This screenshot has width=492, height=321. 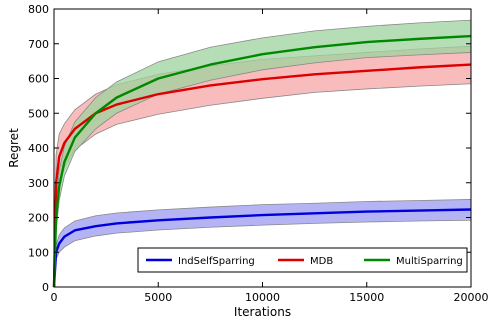 What do you see at coordinates (262, 297) in the screenshot?
I see `x-tick-label: 10000` at bounding box center [262, 297].